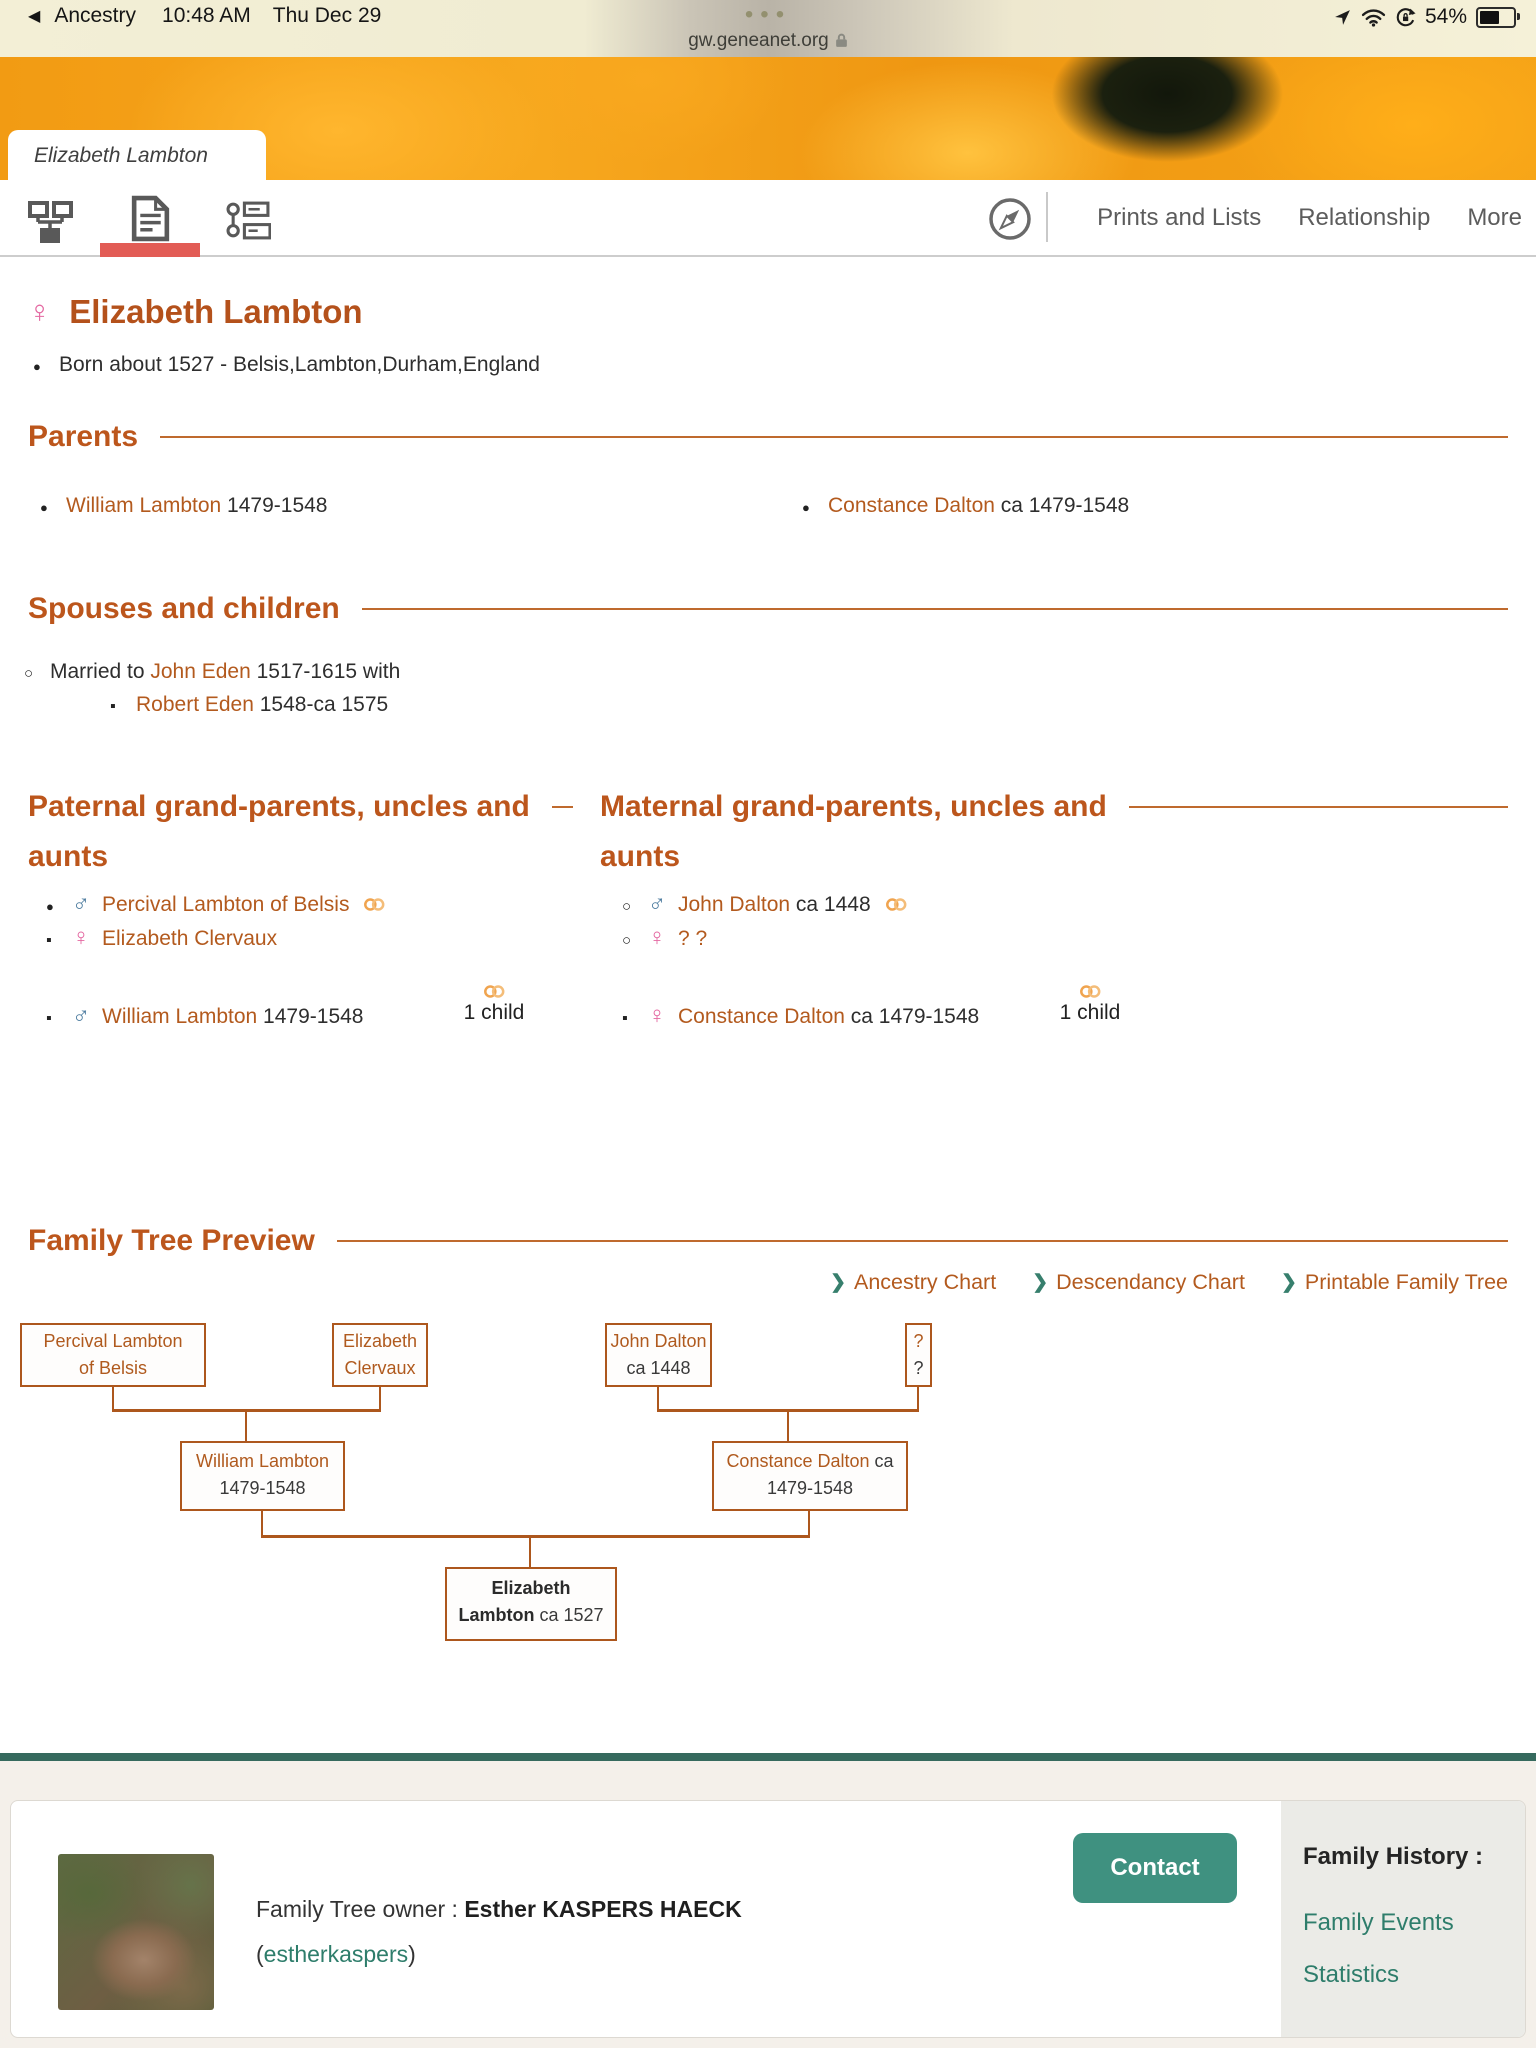 The height and width of the screenshot is (2048, 1536). Describe the element at coordinates (1494, 217) in the screenshot. I see `menu-more: More` at that location.